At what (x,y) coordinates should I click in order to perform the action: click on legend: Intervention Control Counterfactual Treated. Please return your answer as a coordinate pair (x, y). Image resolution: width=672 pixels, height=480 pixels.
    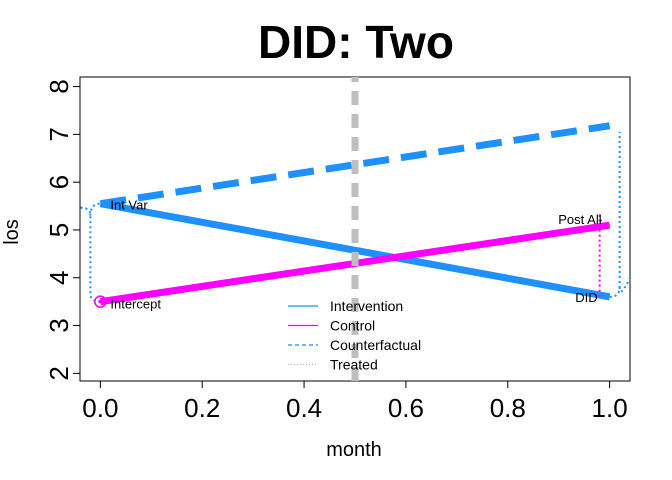
    Looking at the image, I should click on (354, 335).